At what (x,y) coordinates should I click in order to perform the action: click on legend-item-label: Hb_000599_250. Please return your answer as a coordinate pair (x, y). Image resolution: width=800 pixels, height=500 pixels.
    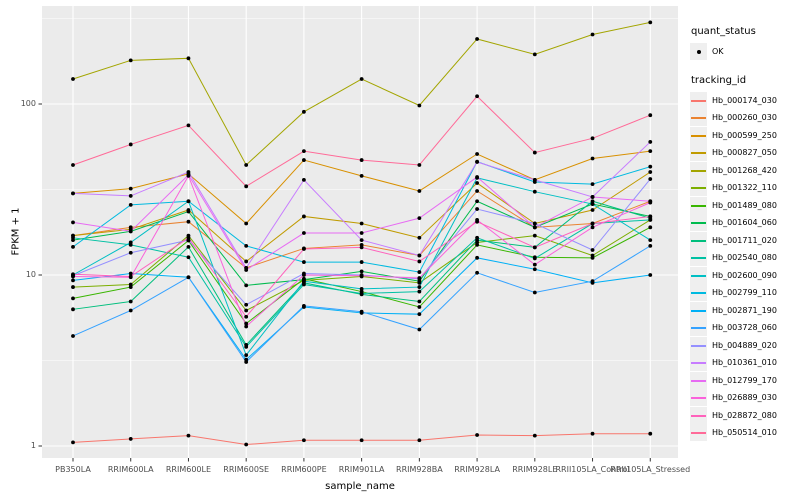
    Looking at the image, I should click on (744, 135).